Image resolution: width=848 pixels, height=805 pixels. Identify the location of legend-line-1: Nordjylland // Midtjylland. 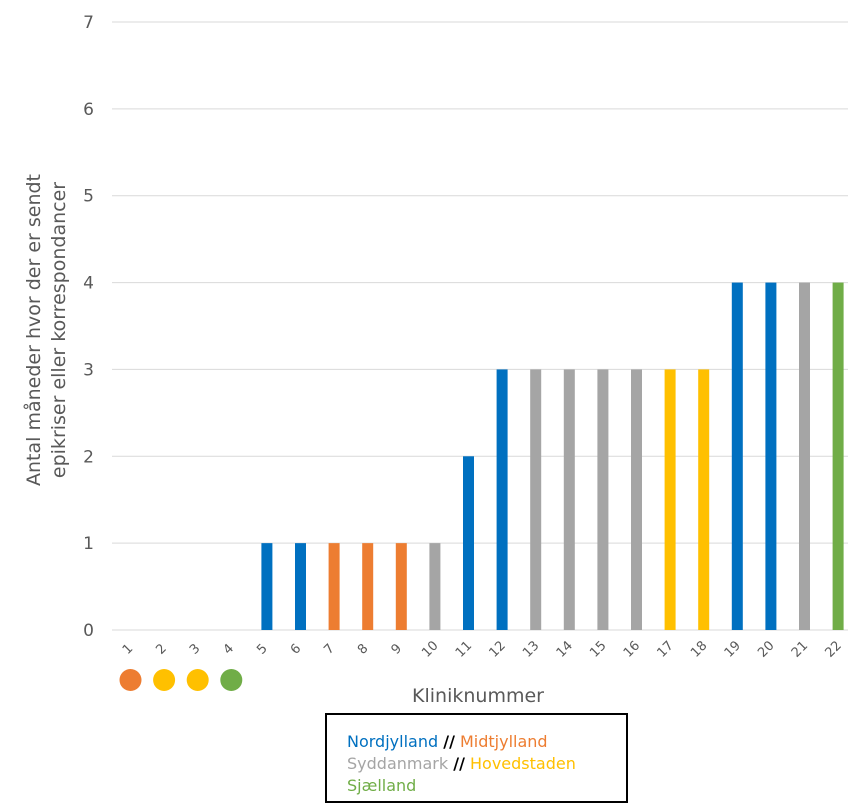
(486, 742).